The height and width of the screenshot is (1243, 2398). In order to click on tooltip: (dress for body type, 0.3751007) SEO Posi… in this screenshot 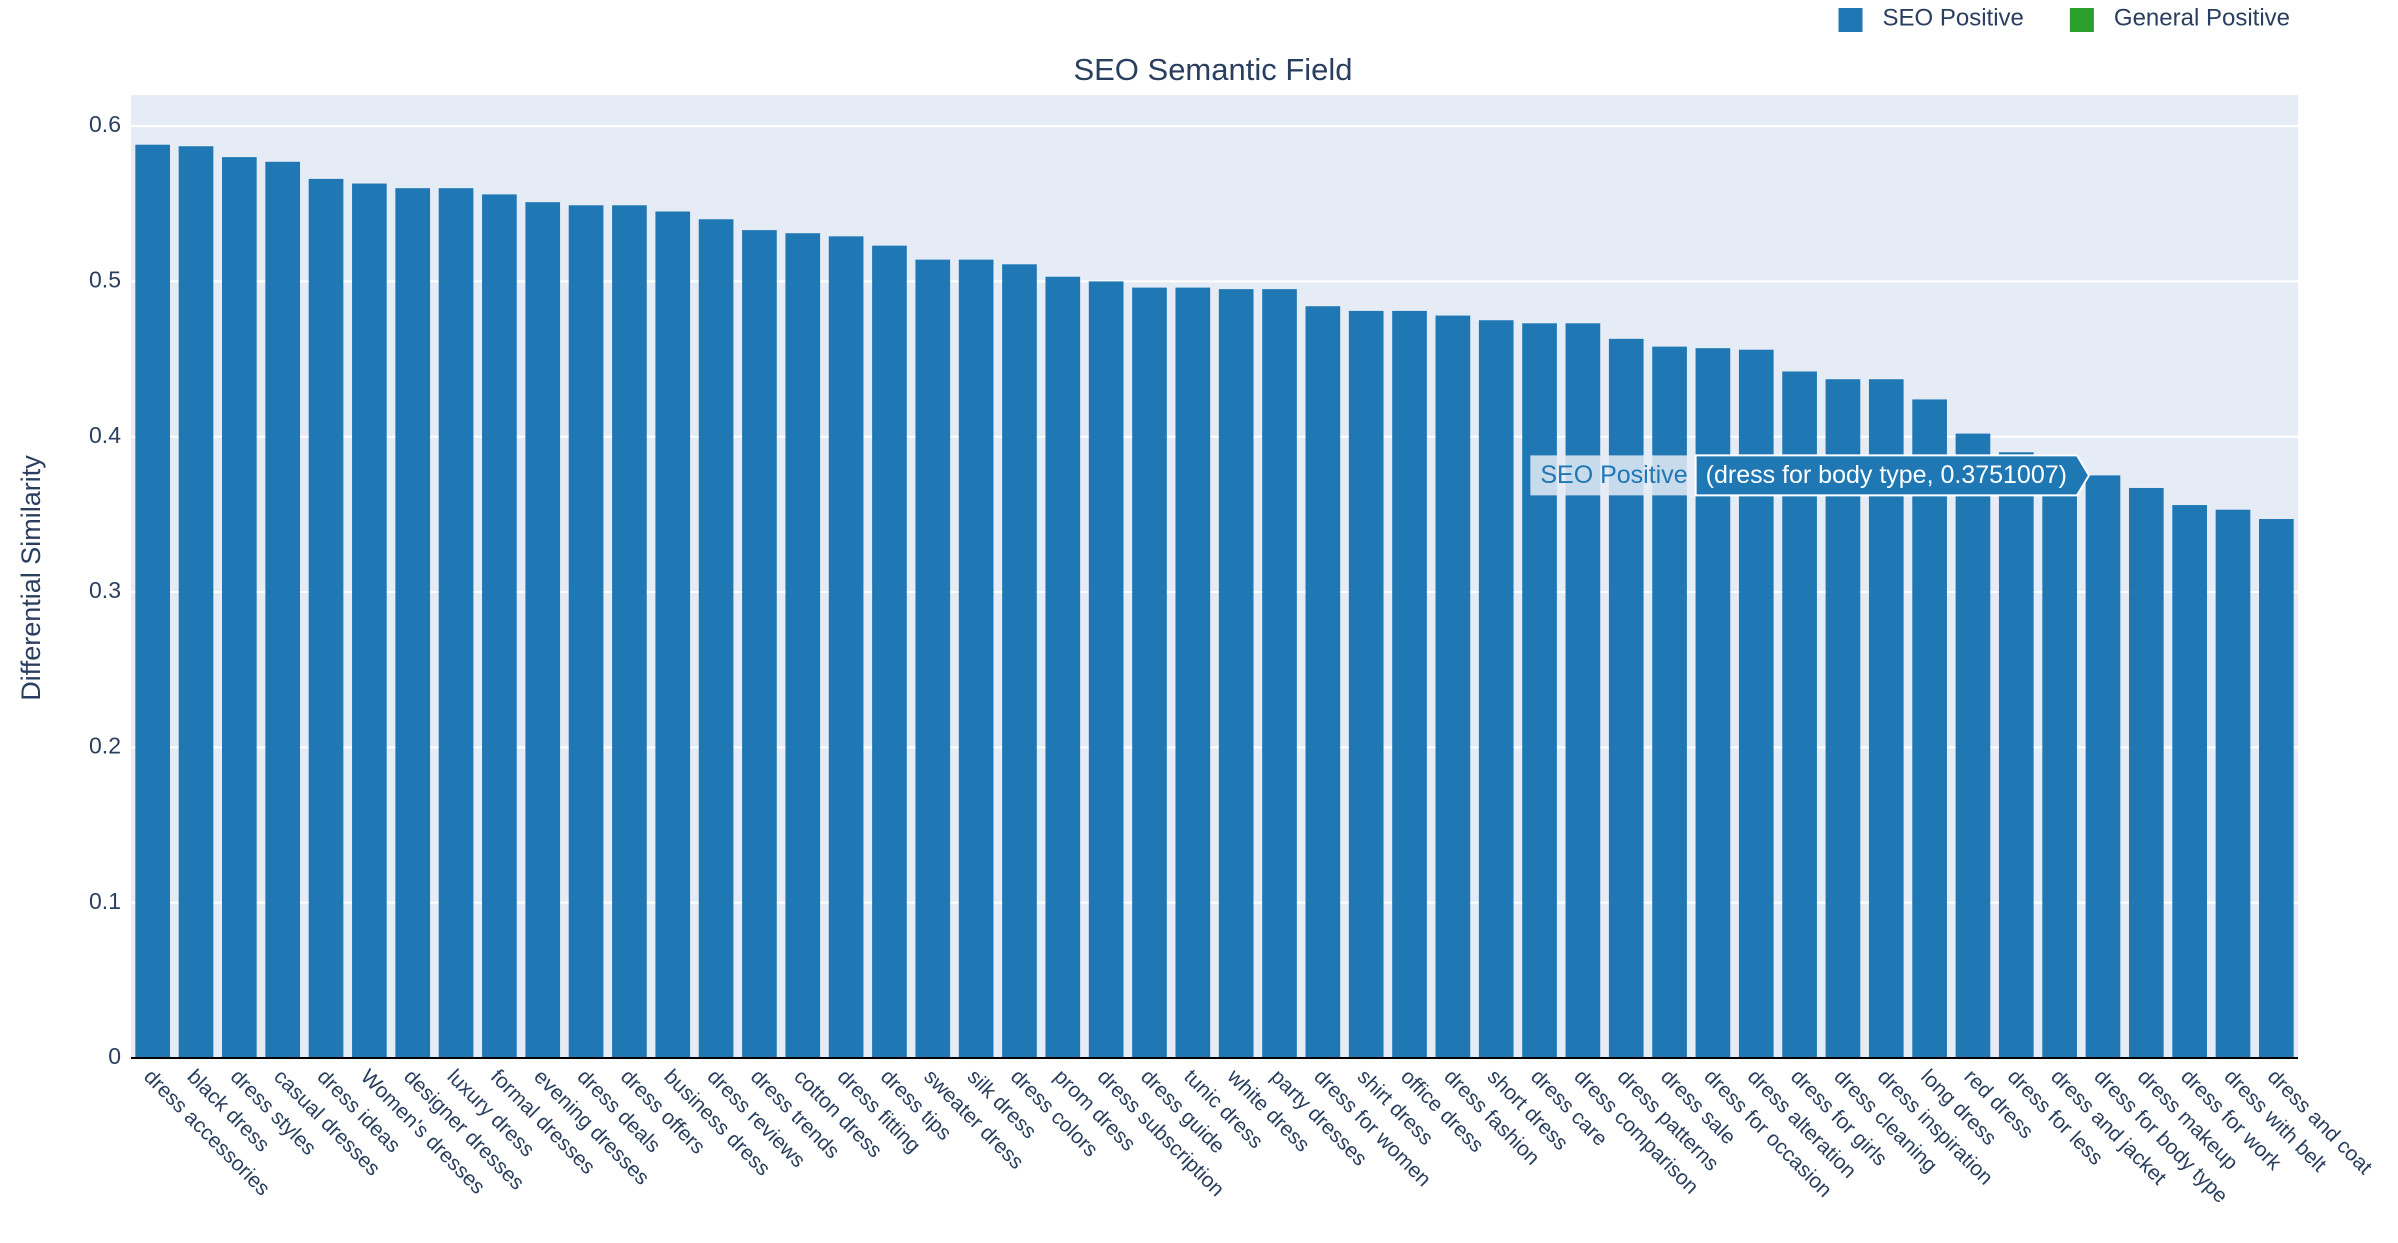, I will do `click(1810, 475)`.